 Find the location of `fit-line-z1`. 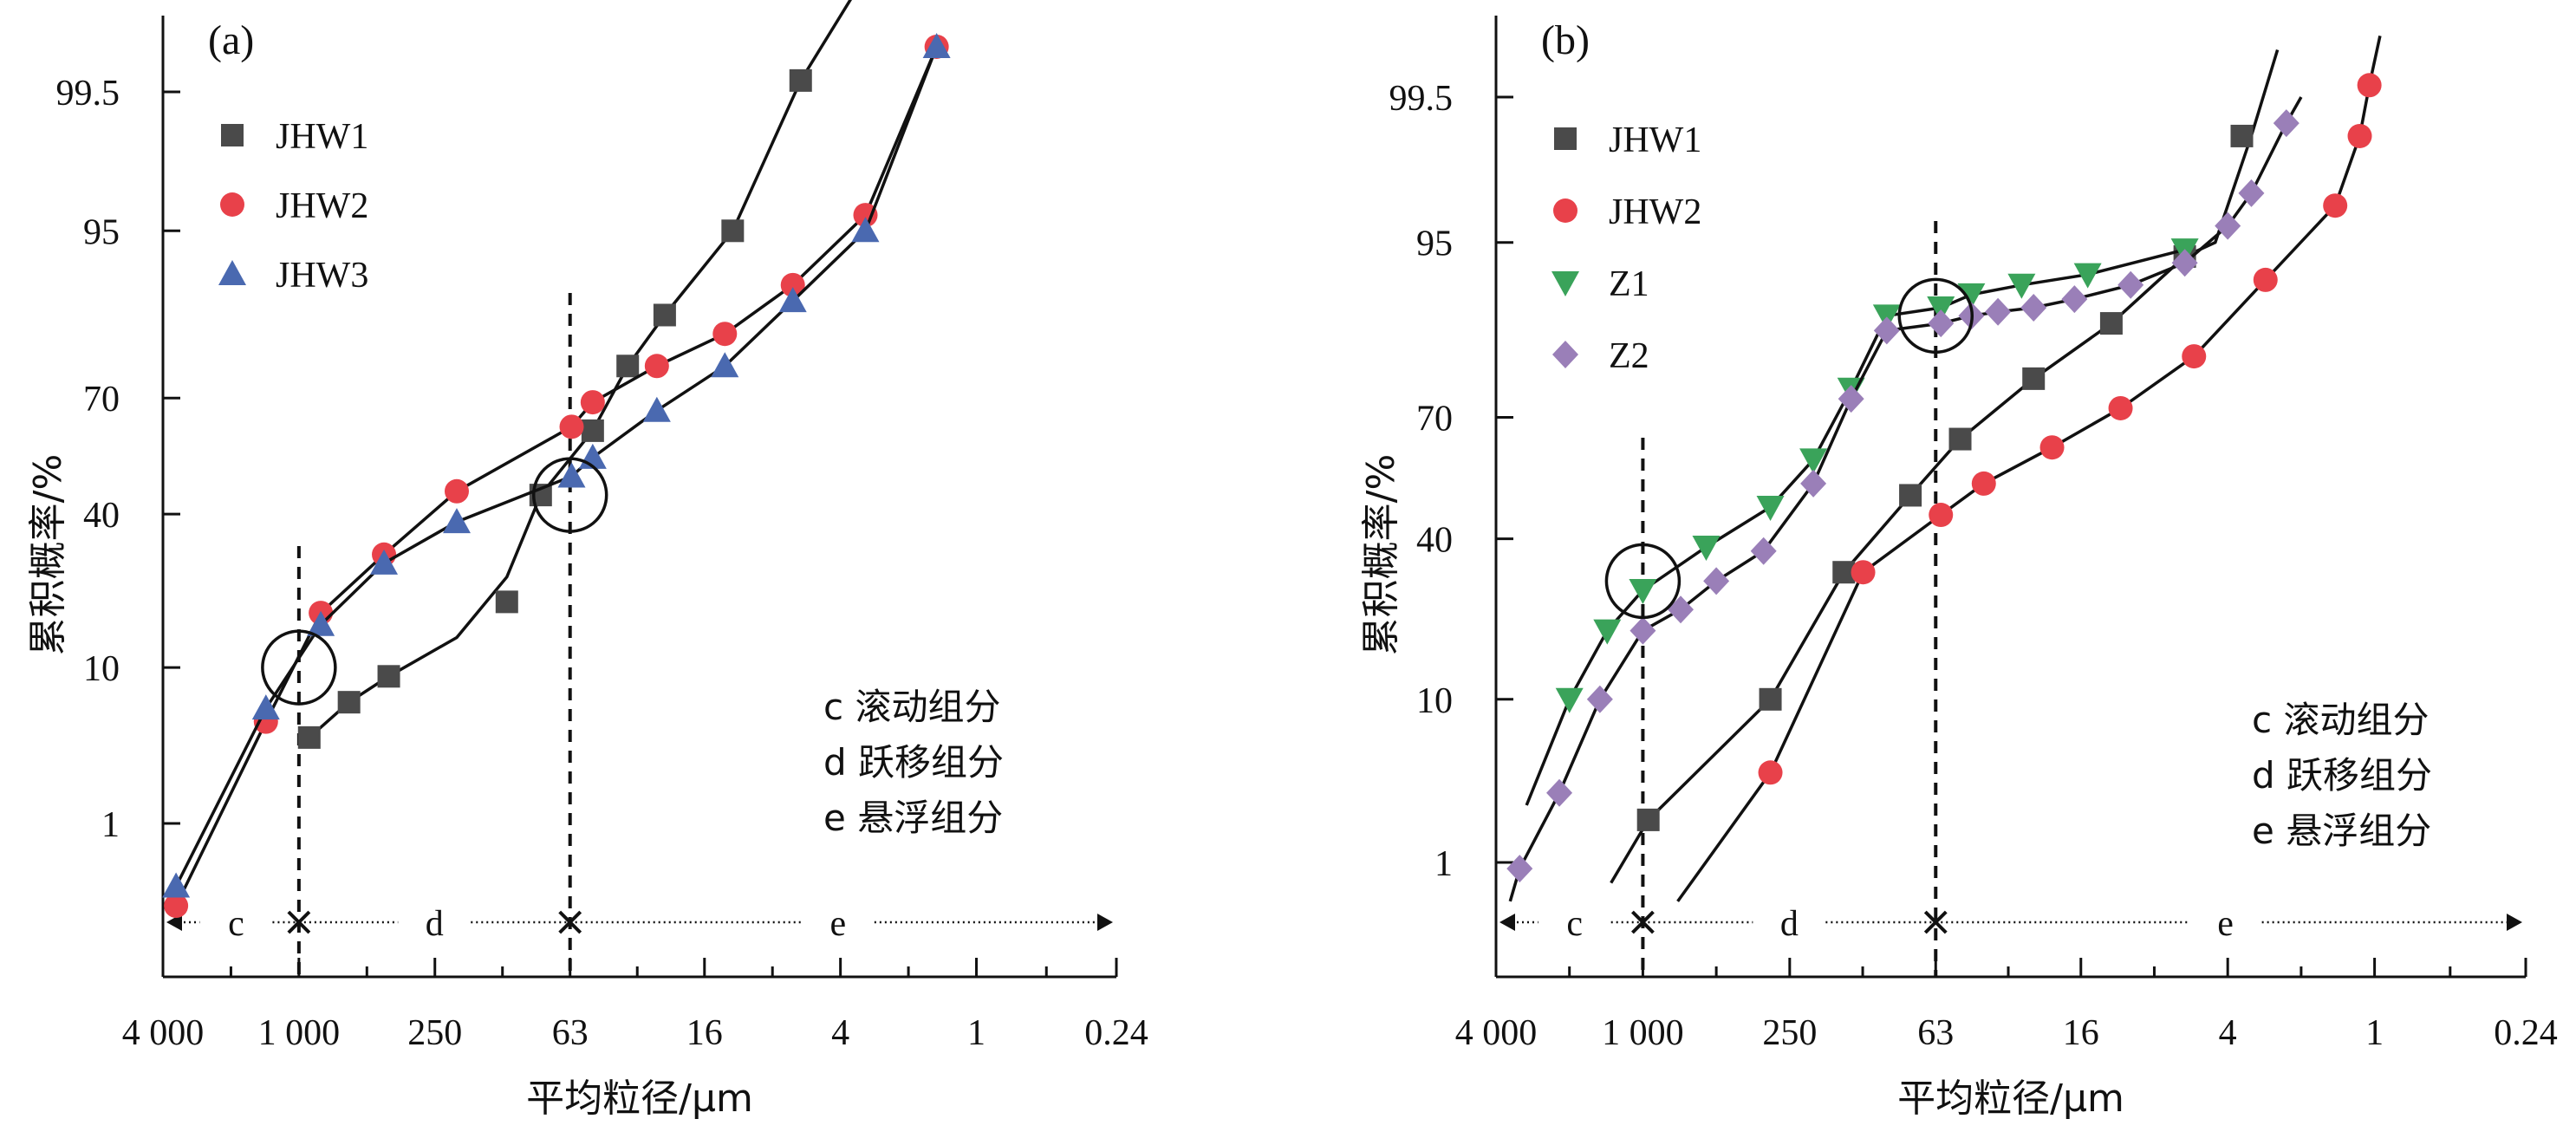

fit-line-z1 is located at coordinates (1855, 527).